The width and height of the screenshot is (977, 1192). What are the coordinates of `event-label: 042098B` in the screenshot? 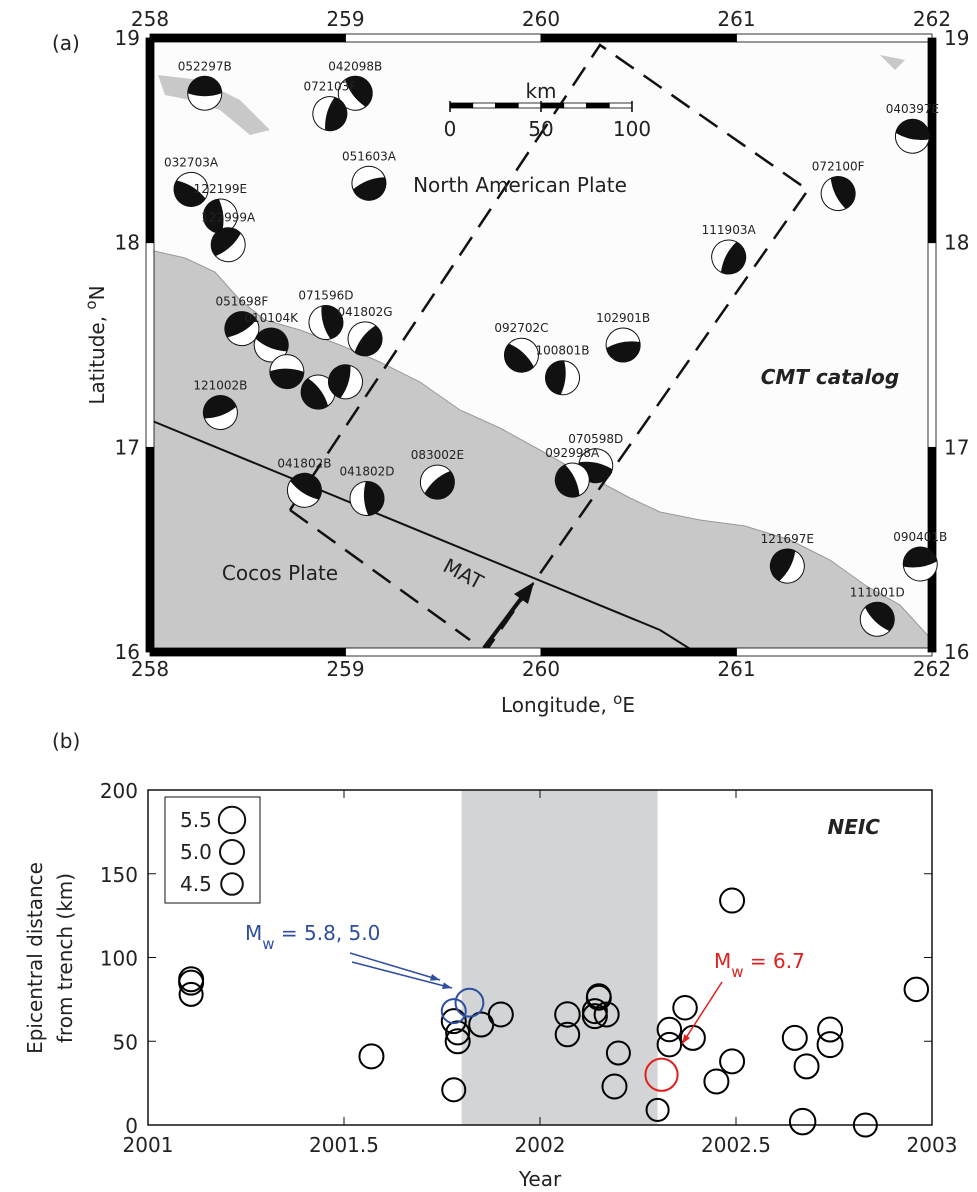 It's located at (355, 66).